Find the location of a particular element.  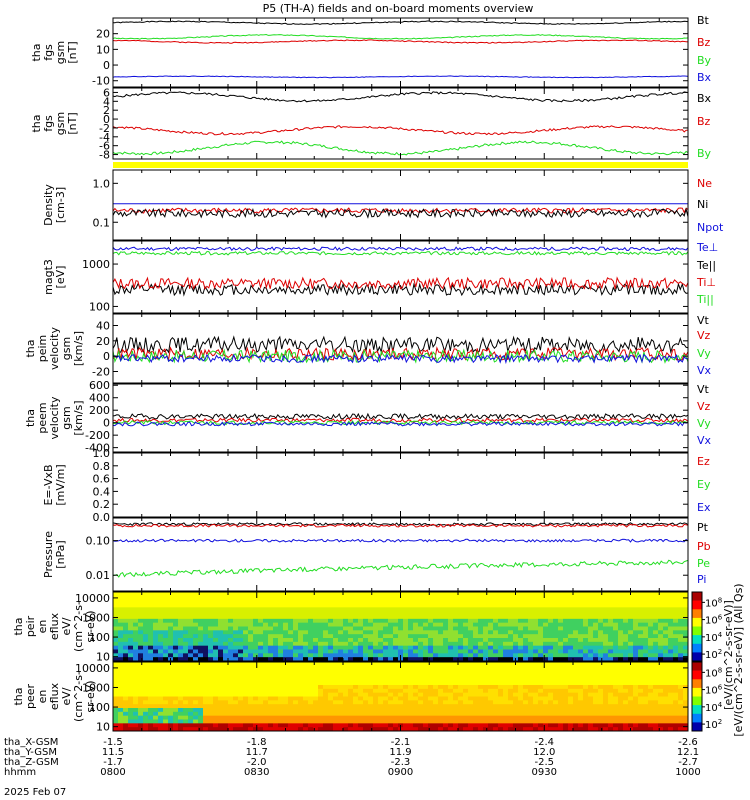

x-tick-value: 11.7 is located at coordinates (257, 752).